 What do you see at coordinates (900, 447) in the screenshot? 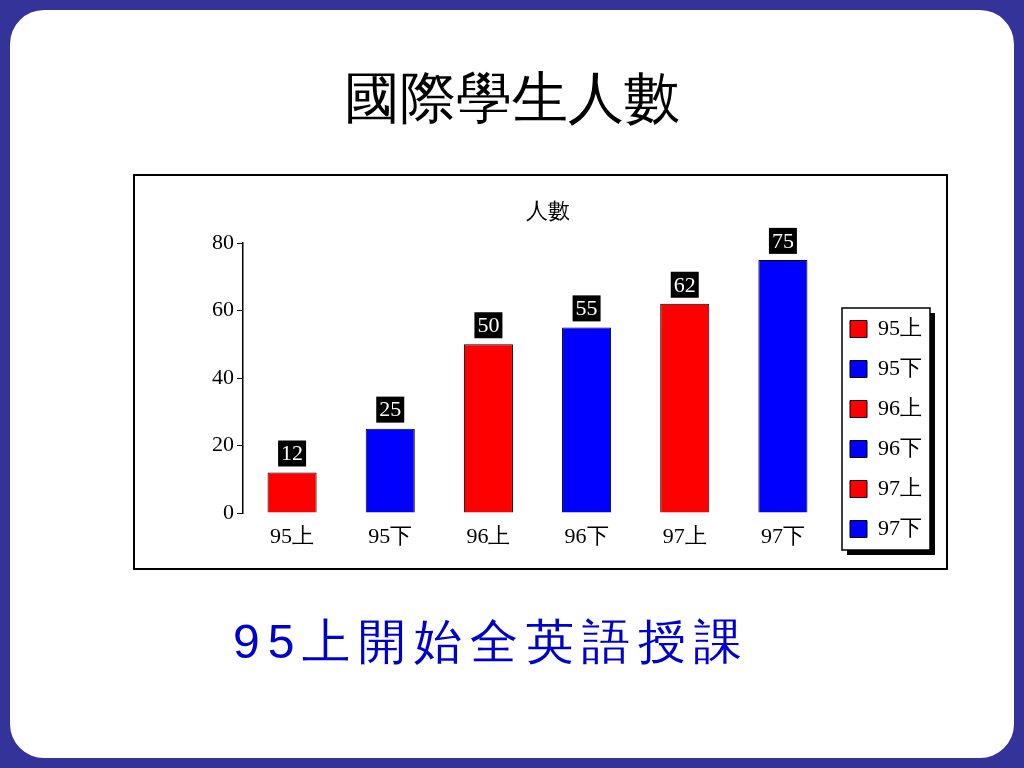
I see `legend-label: 96下` at bounding box center [900, 447].